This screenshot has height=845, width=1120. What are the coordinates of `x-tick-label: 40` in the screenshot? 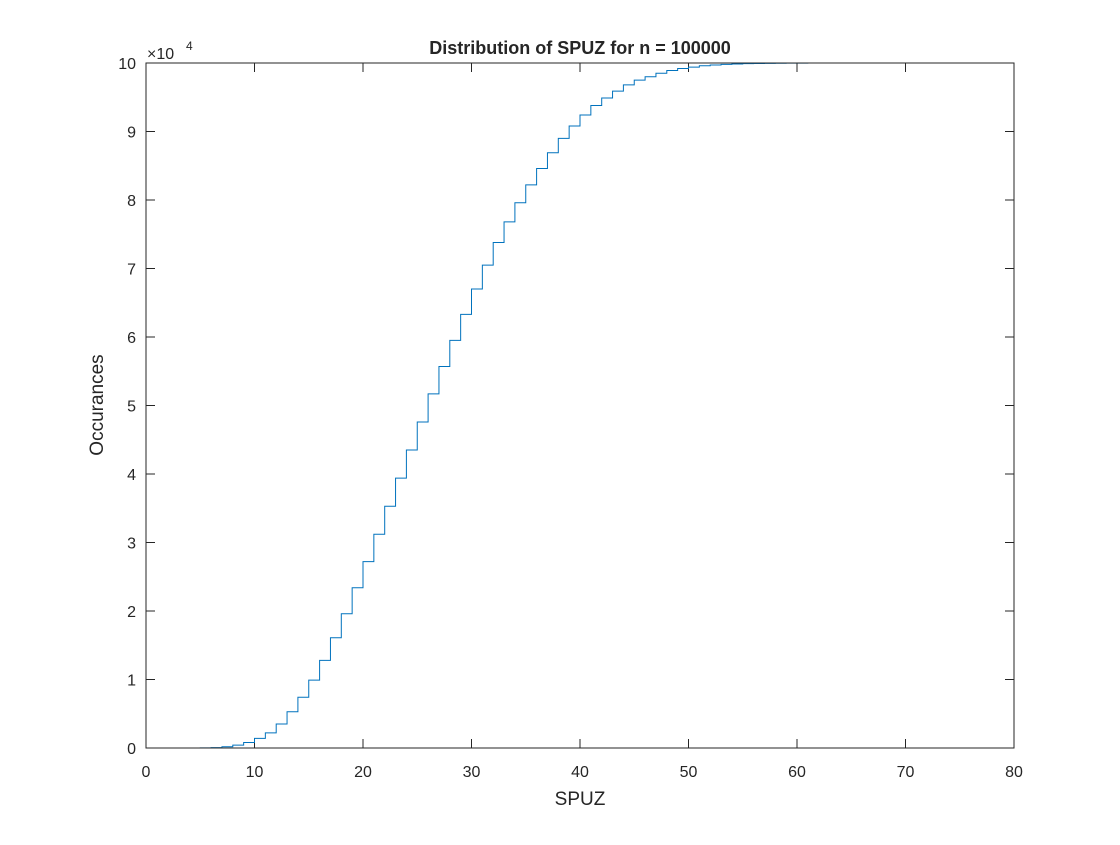 It's located at (580, 772).